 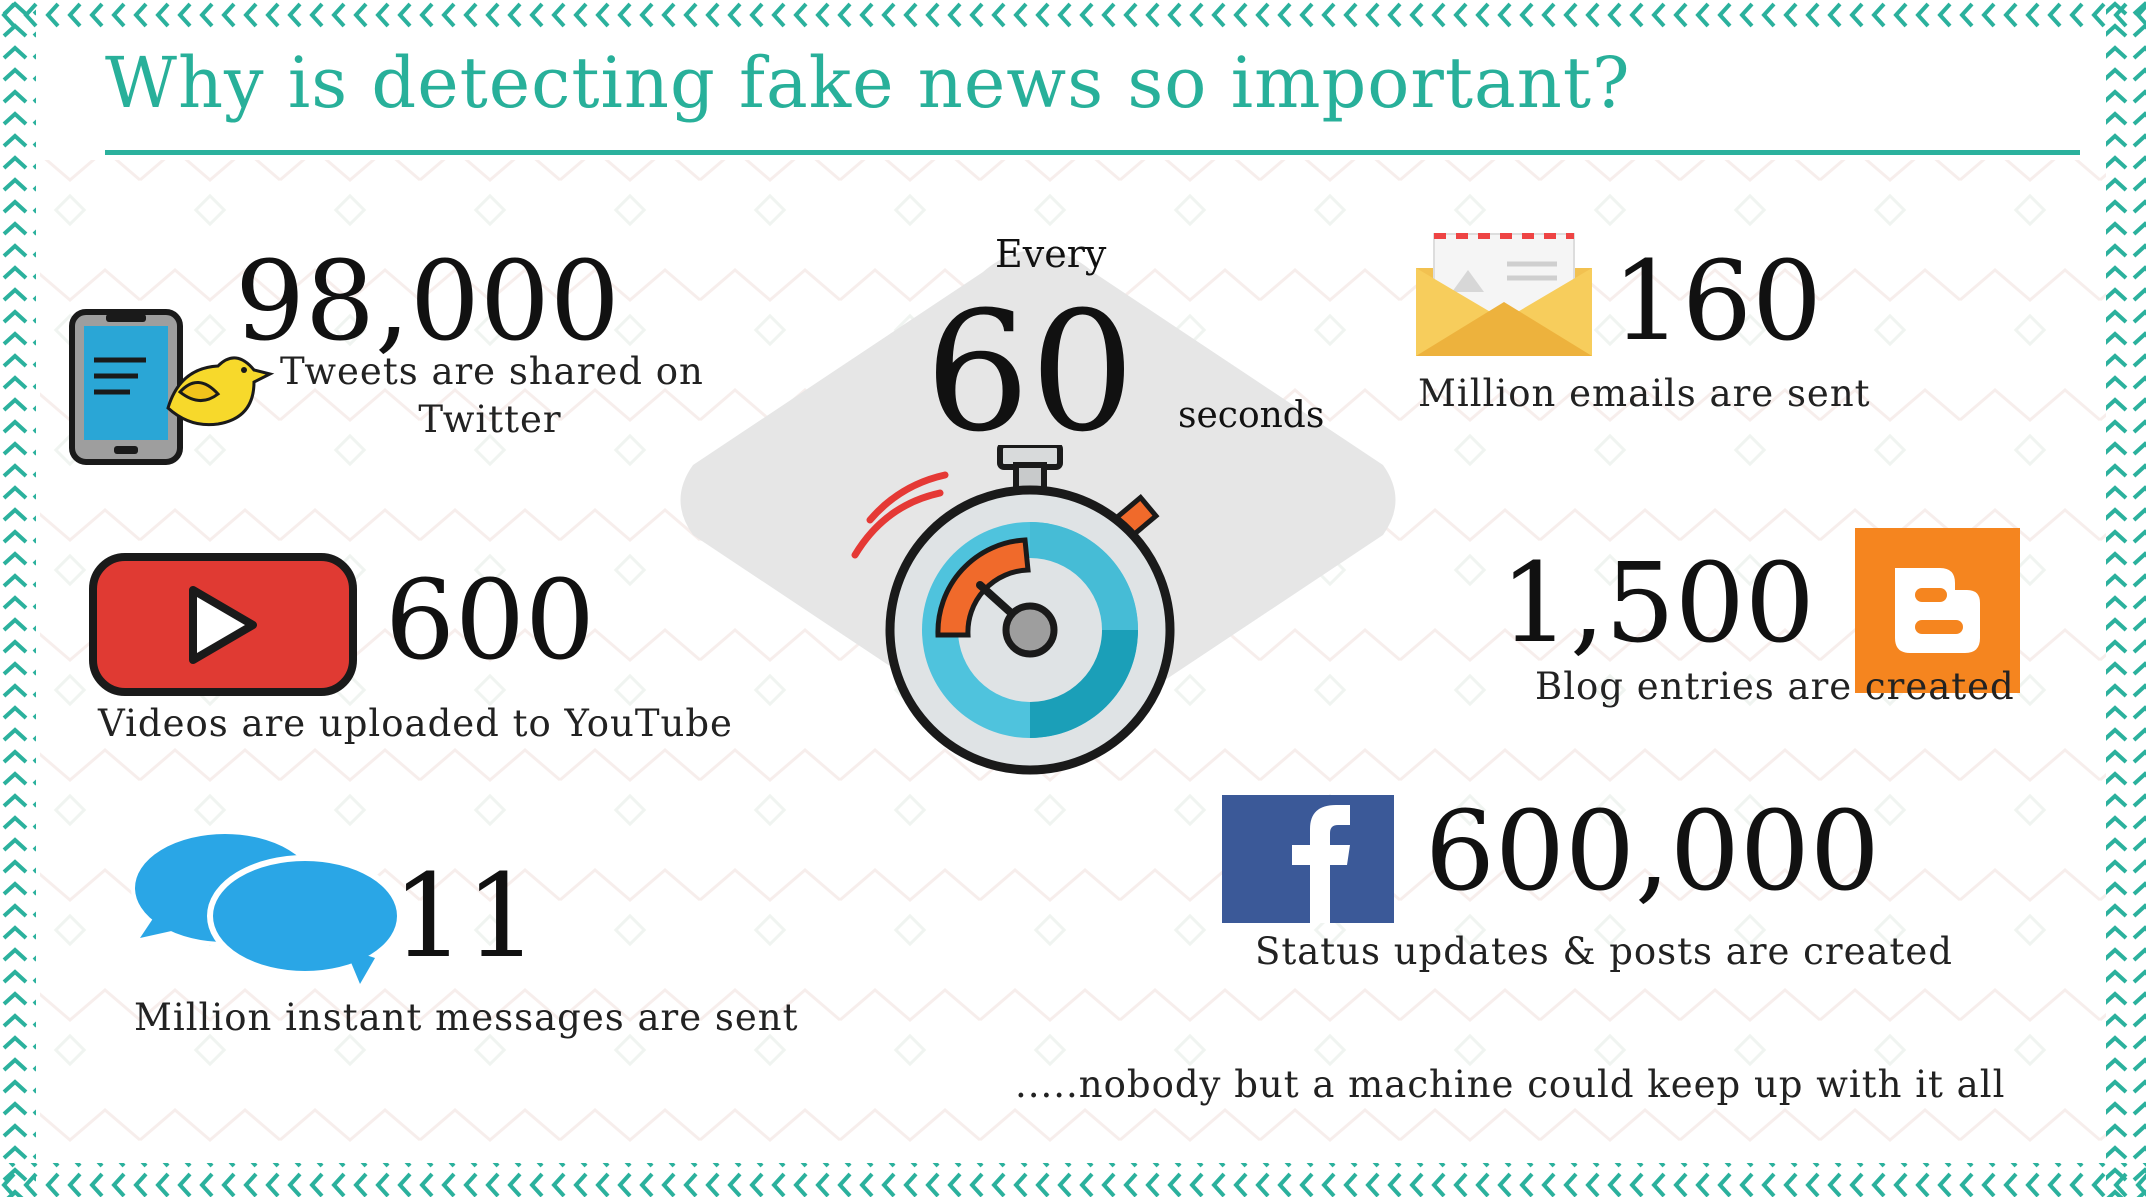 I want to click on chat-bubbles-icon, so click(x=265, y=907).